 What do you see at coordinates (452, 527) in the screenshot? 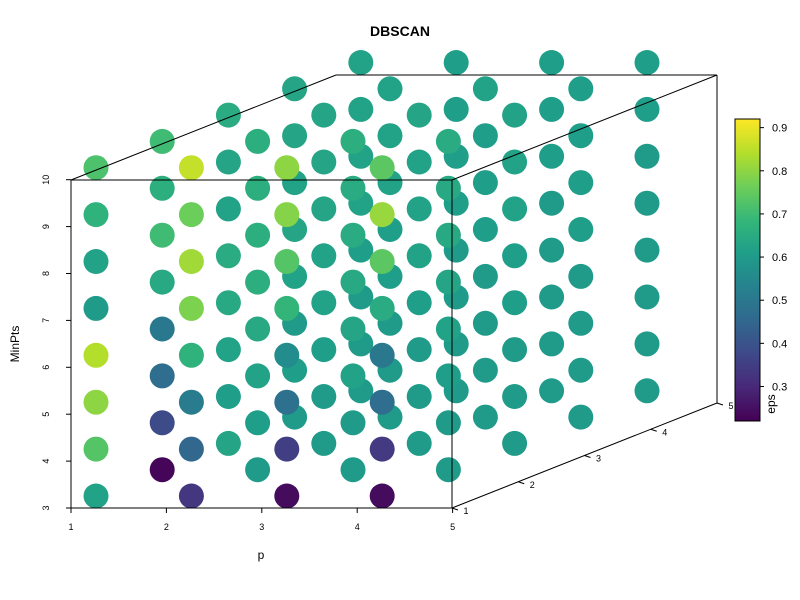
I see `x-tick-label: 5` at bounding box center [452, 527].